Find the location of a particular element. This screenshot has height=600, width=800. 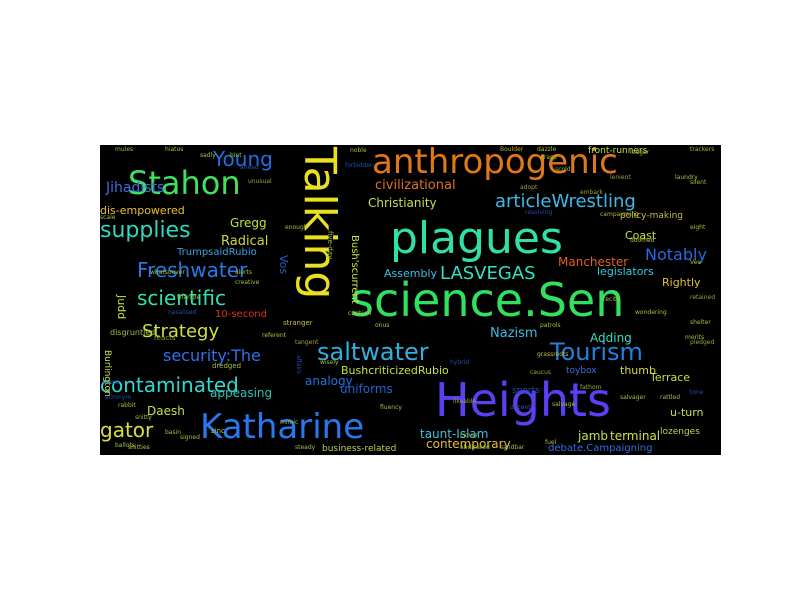

cloud-word-acronym: acronym is located at coordinates (118, 397).